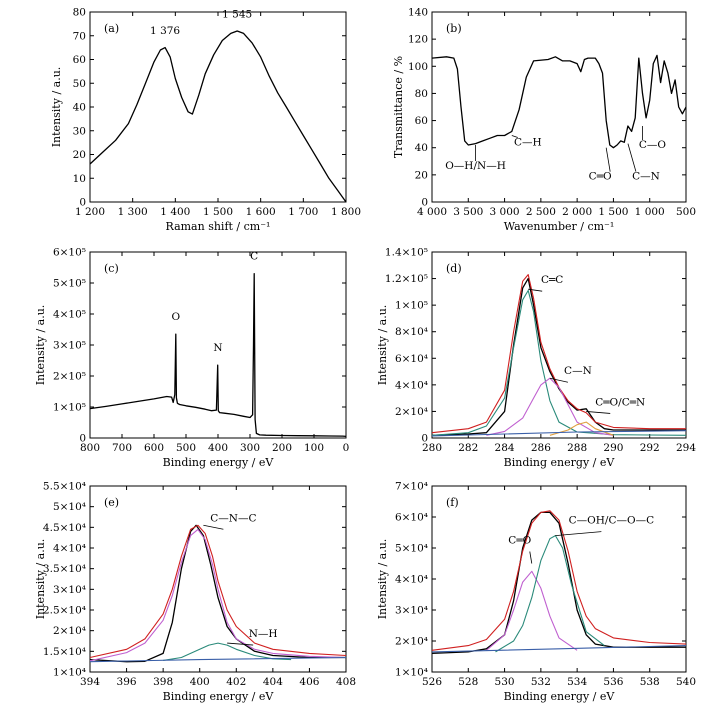 Image resolution: width=714 pixels, height=714 pixels. I want to click on x-tick-label: 284, so click(505, 448).